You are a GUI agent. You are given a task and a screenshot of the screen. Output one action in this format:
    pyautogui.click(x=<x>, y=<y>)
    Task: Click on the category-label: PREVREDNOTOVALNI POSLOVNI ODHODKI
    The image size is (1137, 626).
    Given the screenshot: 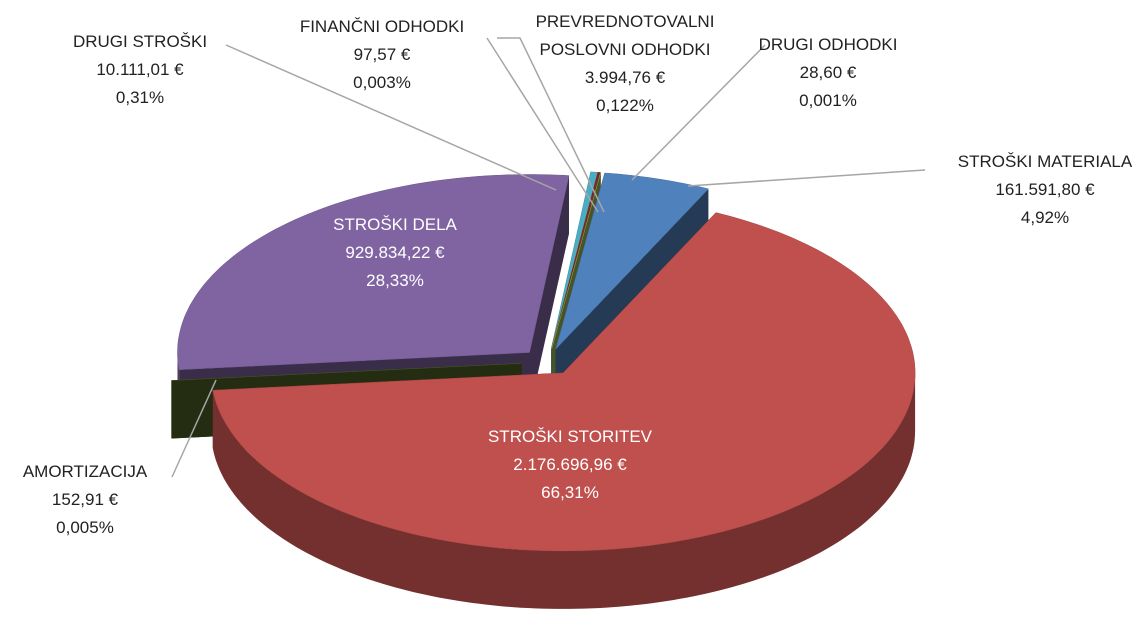 What is the action you would take?
    pyautogui.click(x=625, y=35)
    